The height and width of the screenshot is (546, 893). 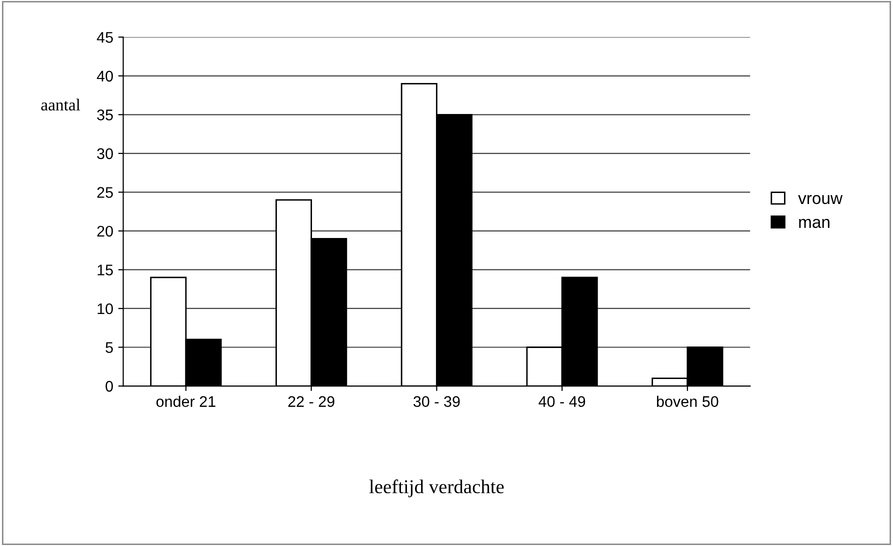 What do you see at coordinates (105, 308) in the screenshot?
I see `y-tick-label: 10` at bounding box center [105, 308].